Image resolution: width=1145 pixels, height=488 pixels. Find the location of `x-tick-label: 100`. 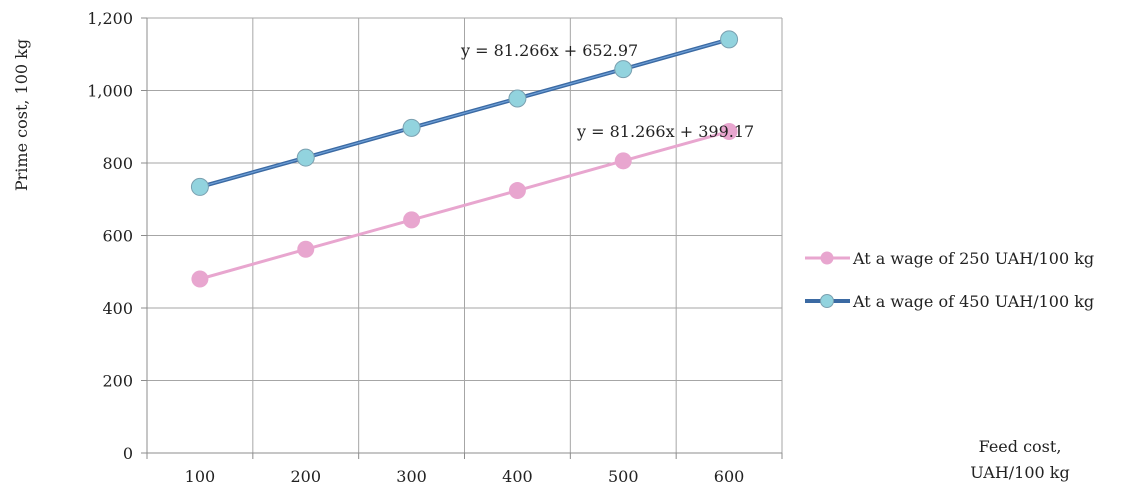

x-tick-label: 100 is located at coordinates (200, 476).